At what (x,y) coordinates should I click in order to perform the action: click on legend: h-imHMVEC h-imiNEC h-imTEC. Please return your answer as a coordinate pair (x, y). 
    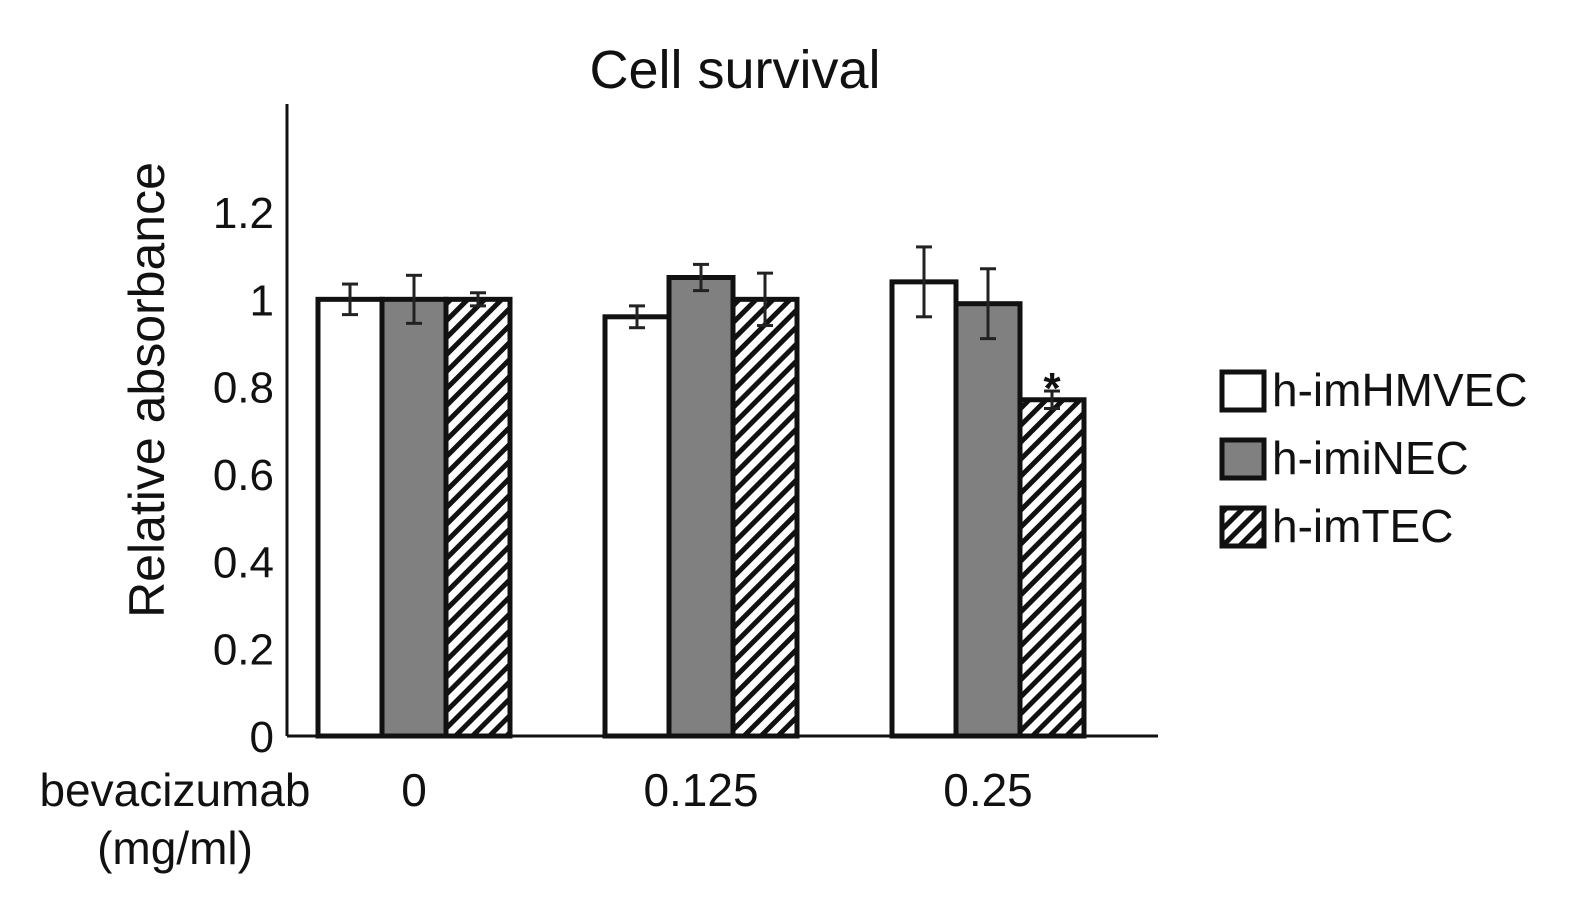
    Looking at the image, I should click on (1373, 458).